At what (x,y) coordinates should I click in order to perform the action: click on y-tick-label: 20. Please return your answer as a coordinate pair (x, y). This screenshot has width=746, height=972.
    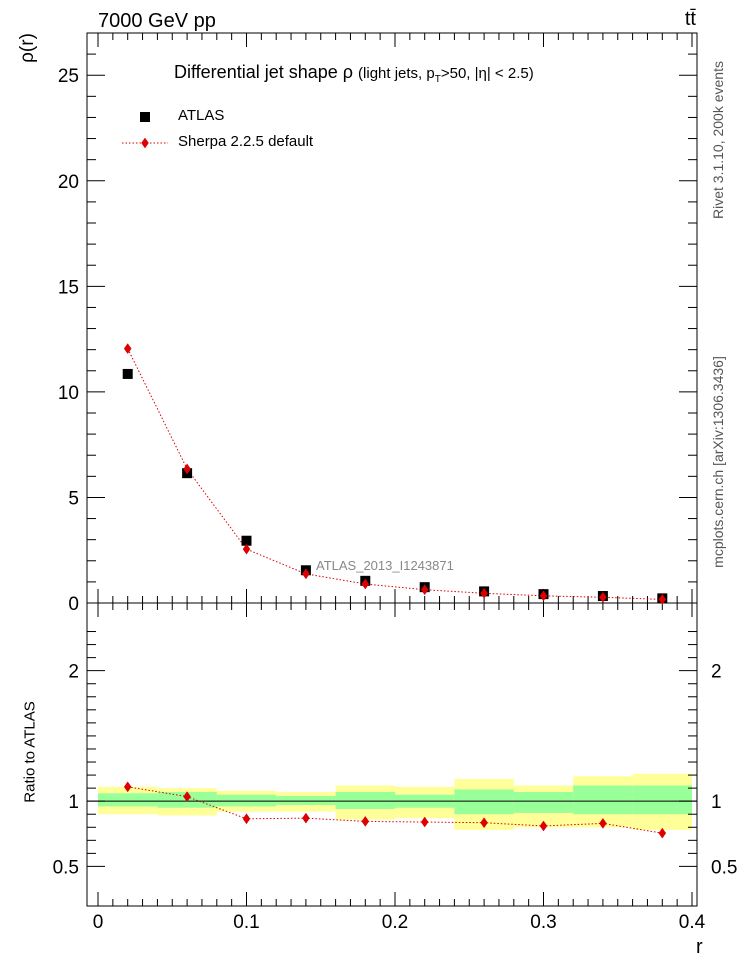
    Looking at the image, I should click on (68, 182).